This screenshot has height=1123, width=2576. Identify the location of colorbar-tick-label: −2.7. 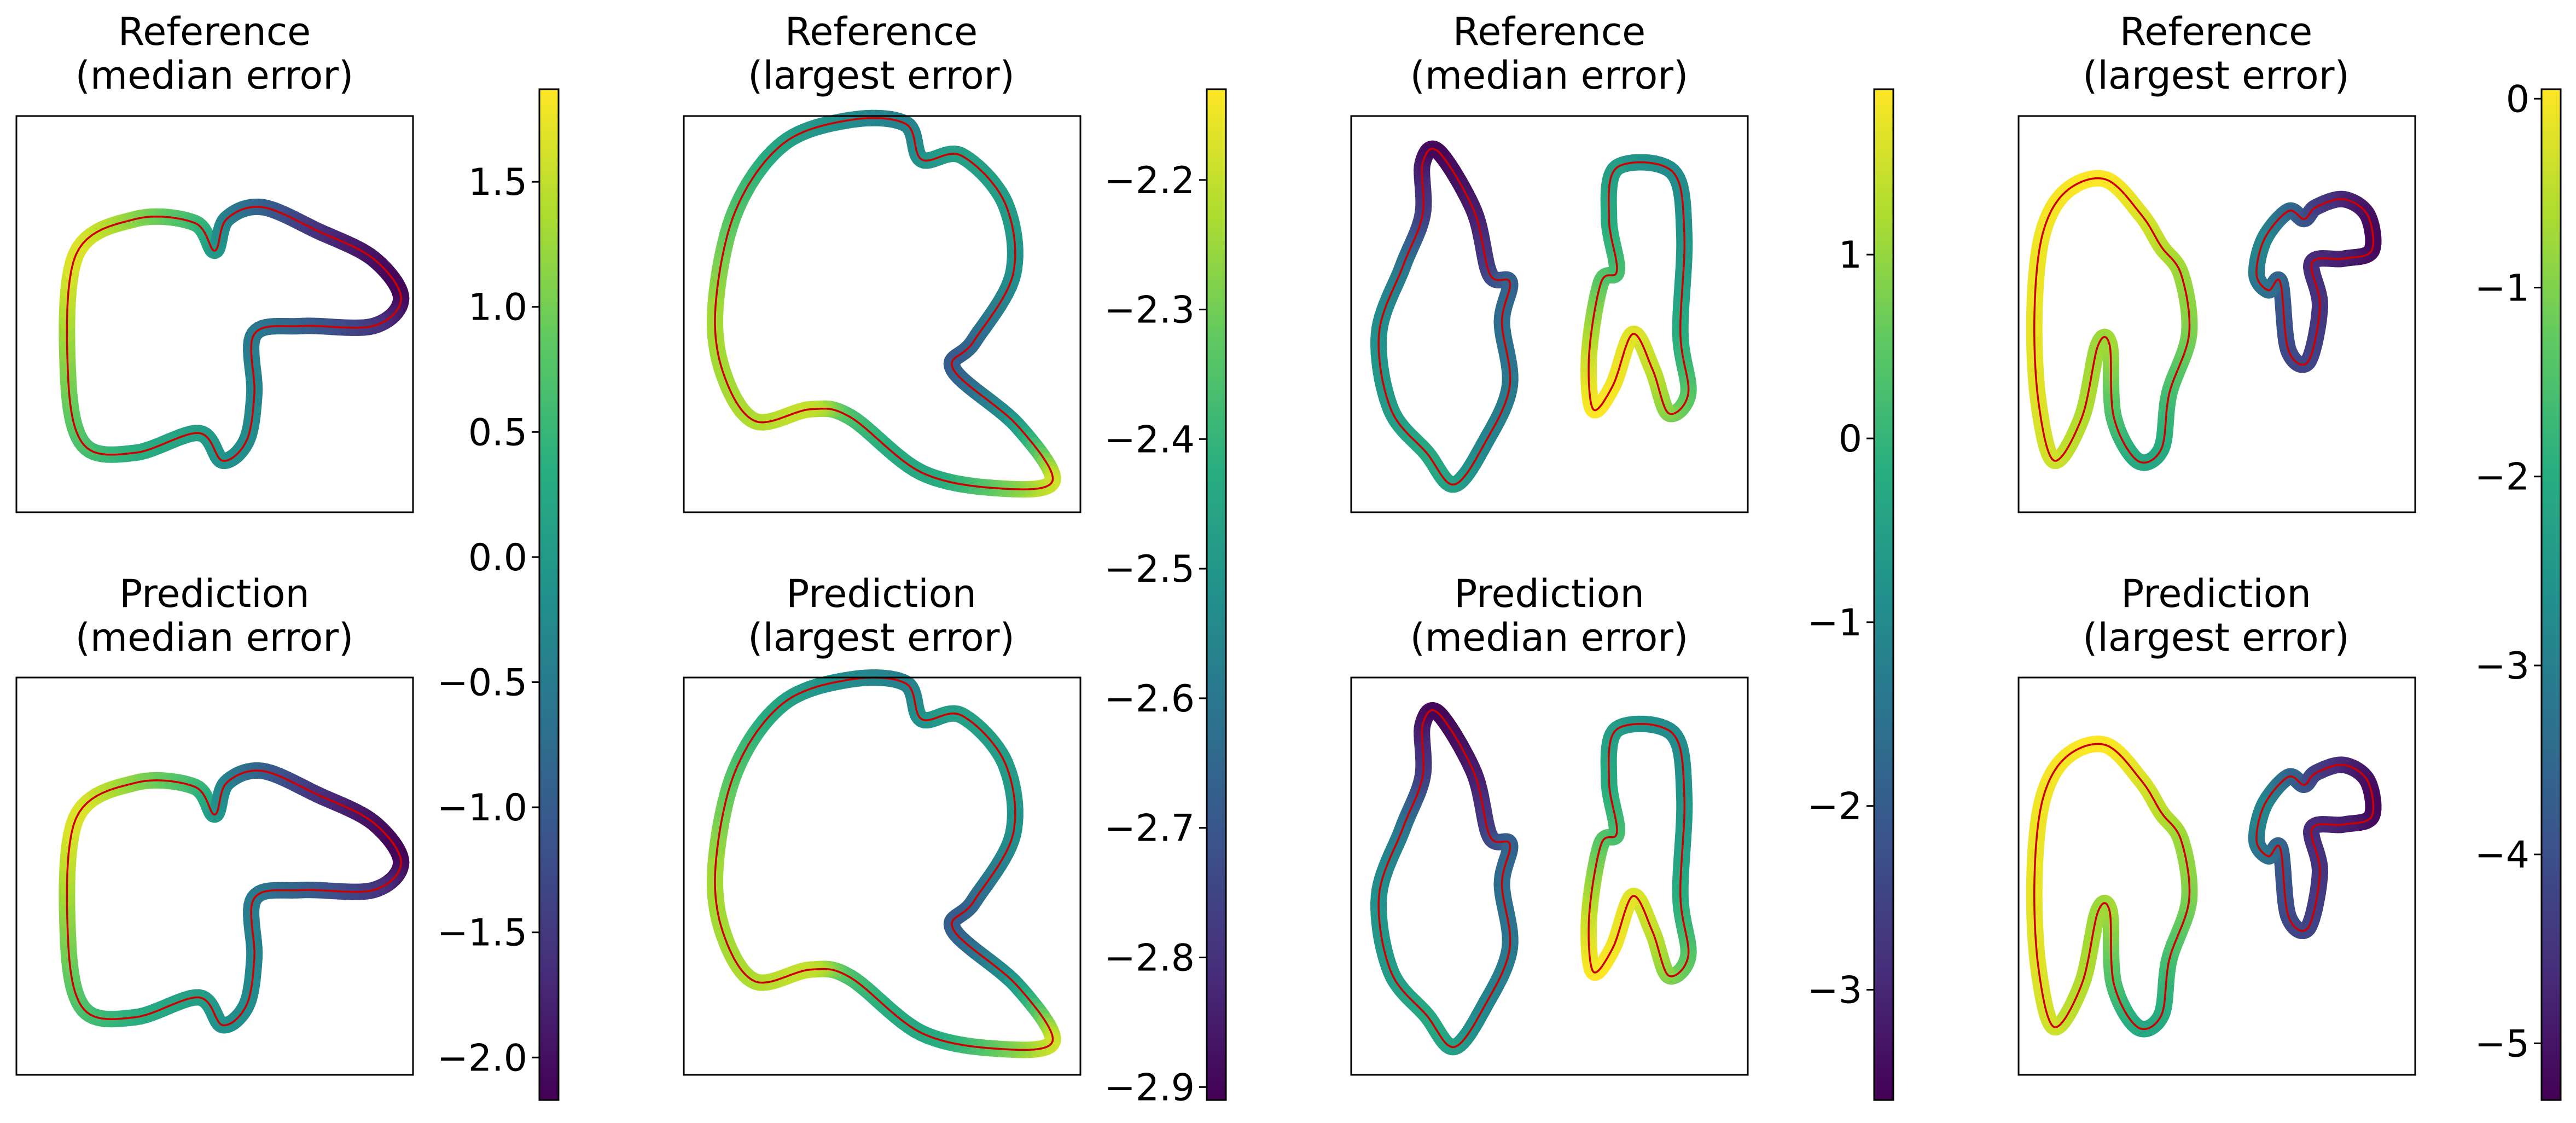
(1149, 828).